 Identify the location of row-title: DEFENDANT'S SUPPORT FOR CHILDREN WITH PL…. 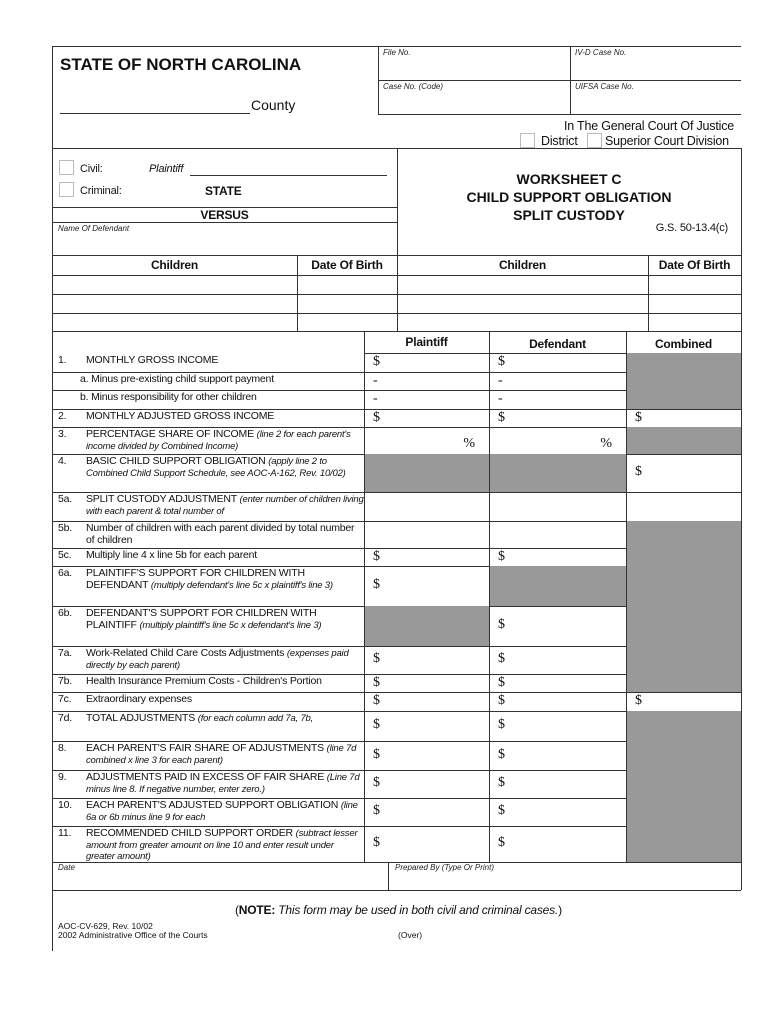
(201, 619).